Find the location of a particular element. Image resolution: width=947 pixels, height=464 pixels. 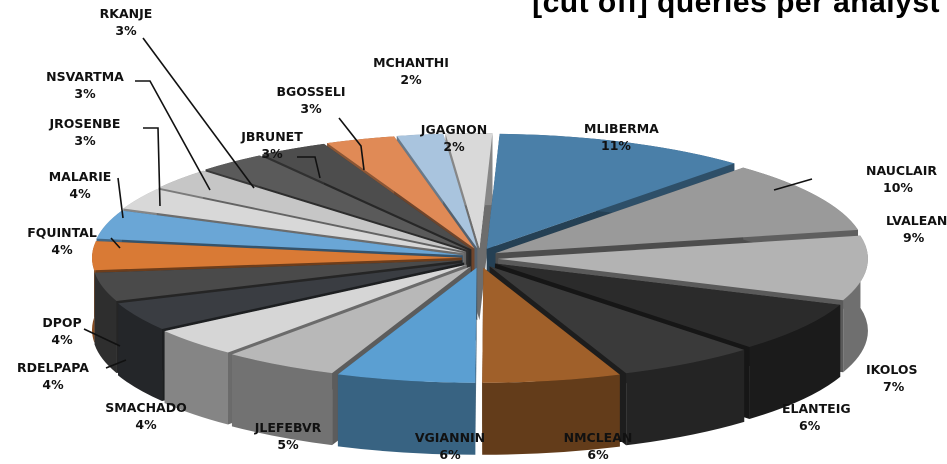

leader-line-rdelpapa is located at coordinates (116, 364).